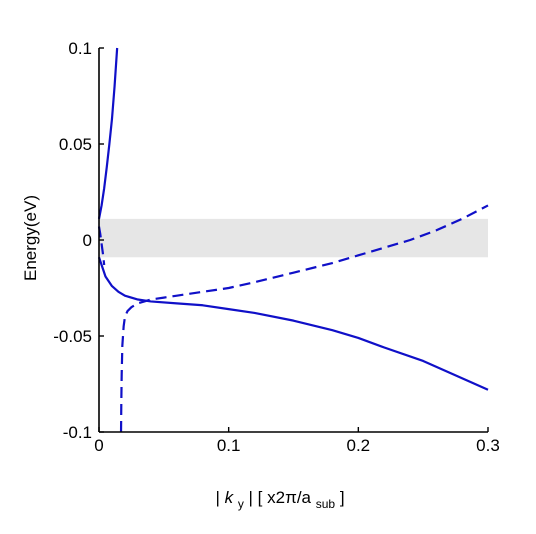 The image size is (536, 534). I want to click on x-label-mid: | [ x2π/a, so click(280, 497).